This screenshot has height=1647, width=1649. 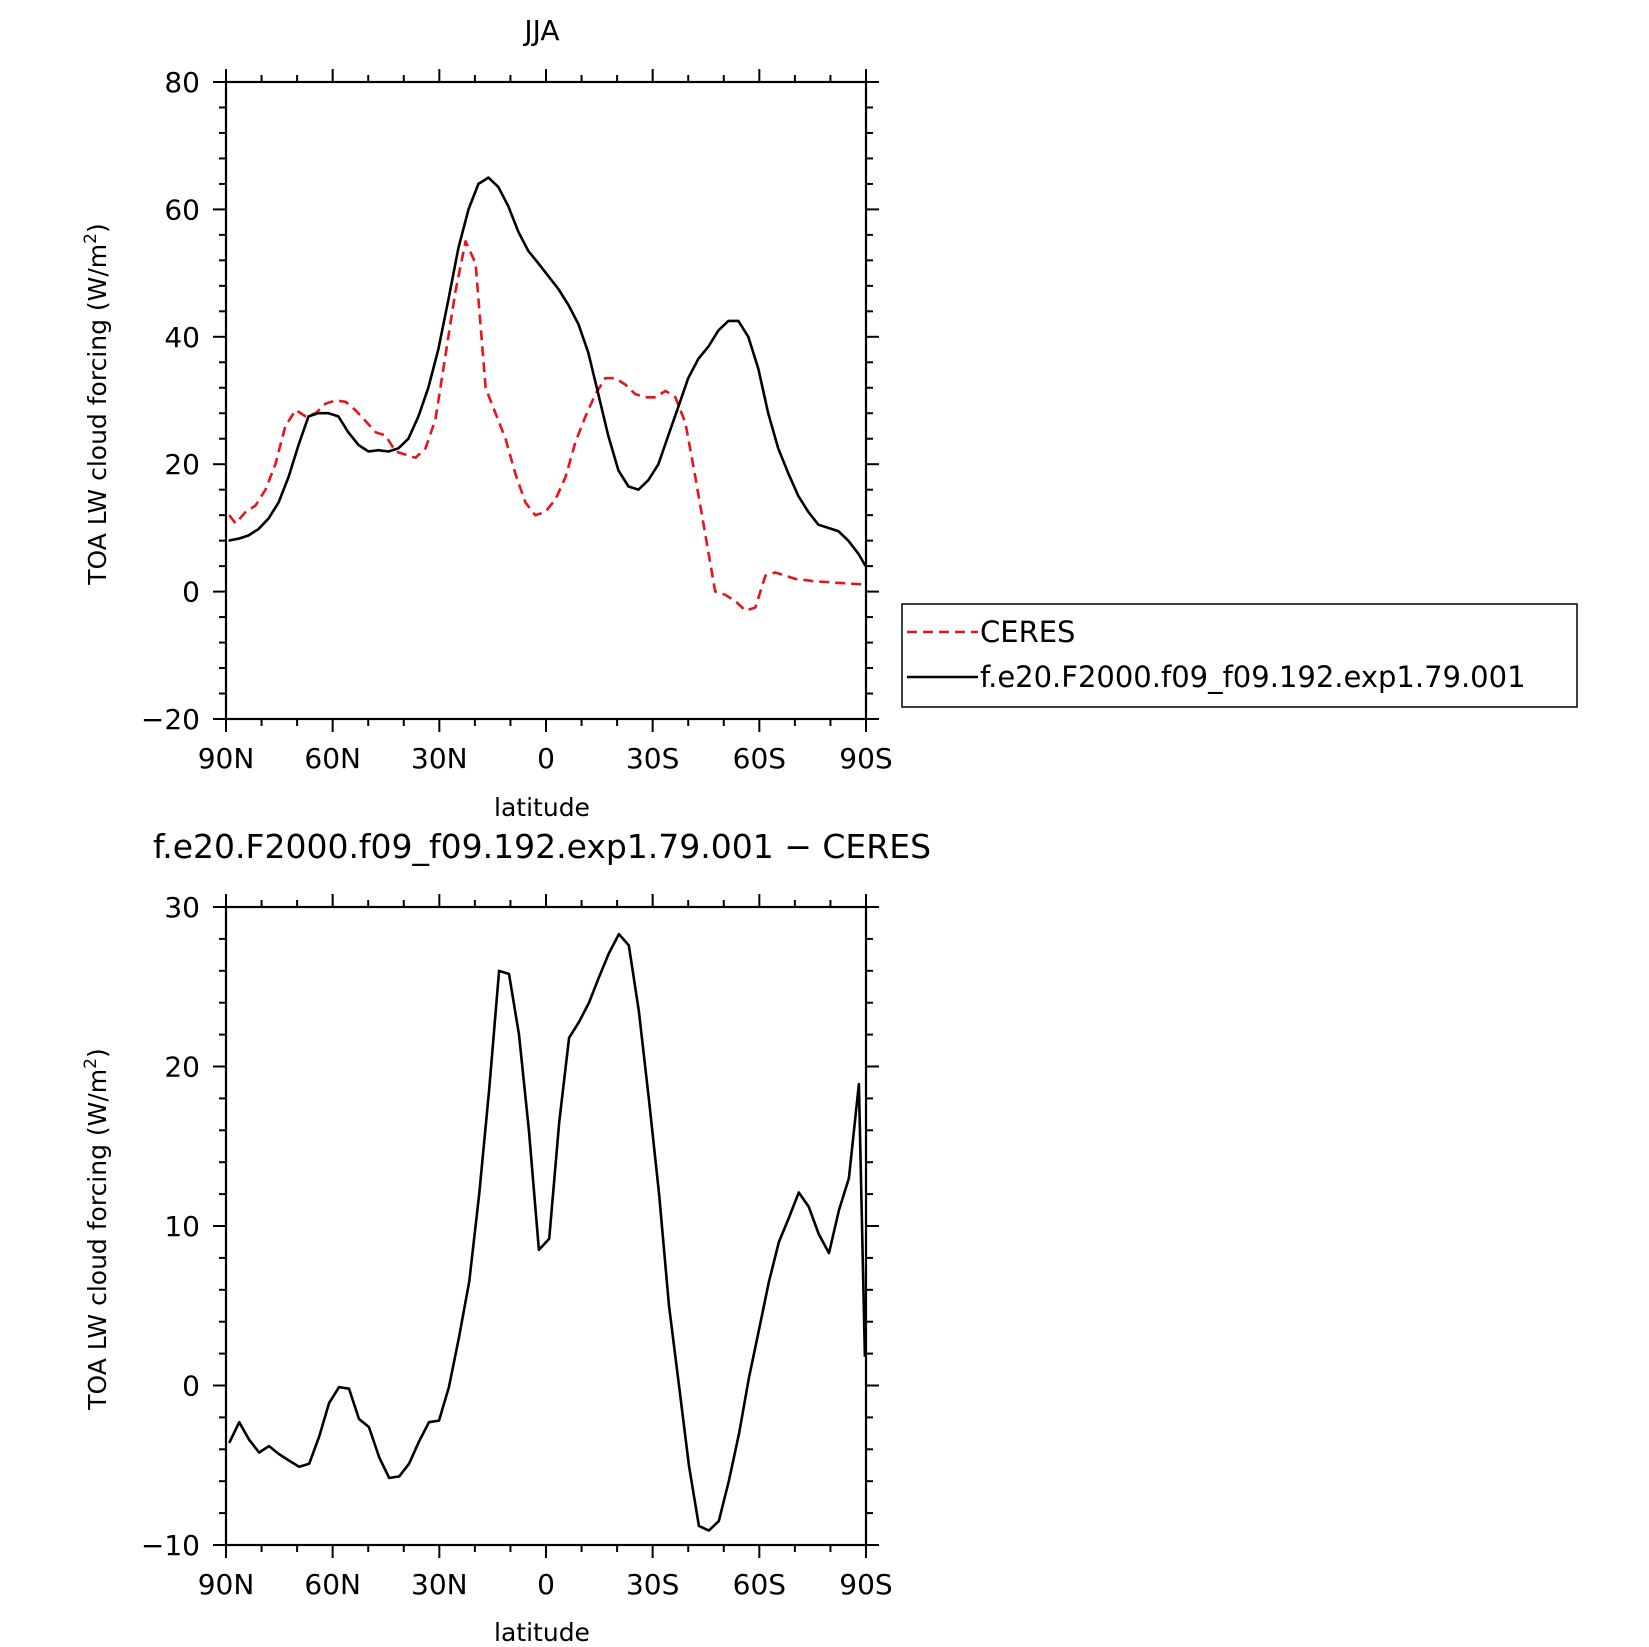 I want to click on y-tick-label: 60, so click(x=182, y=209).